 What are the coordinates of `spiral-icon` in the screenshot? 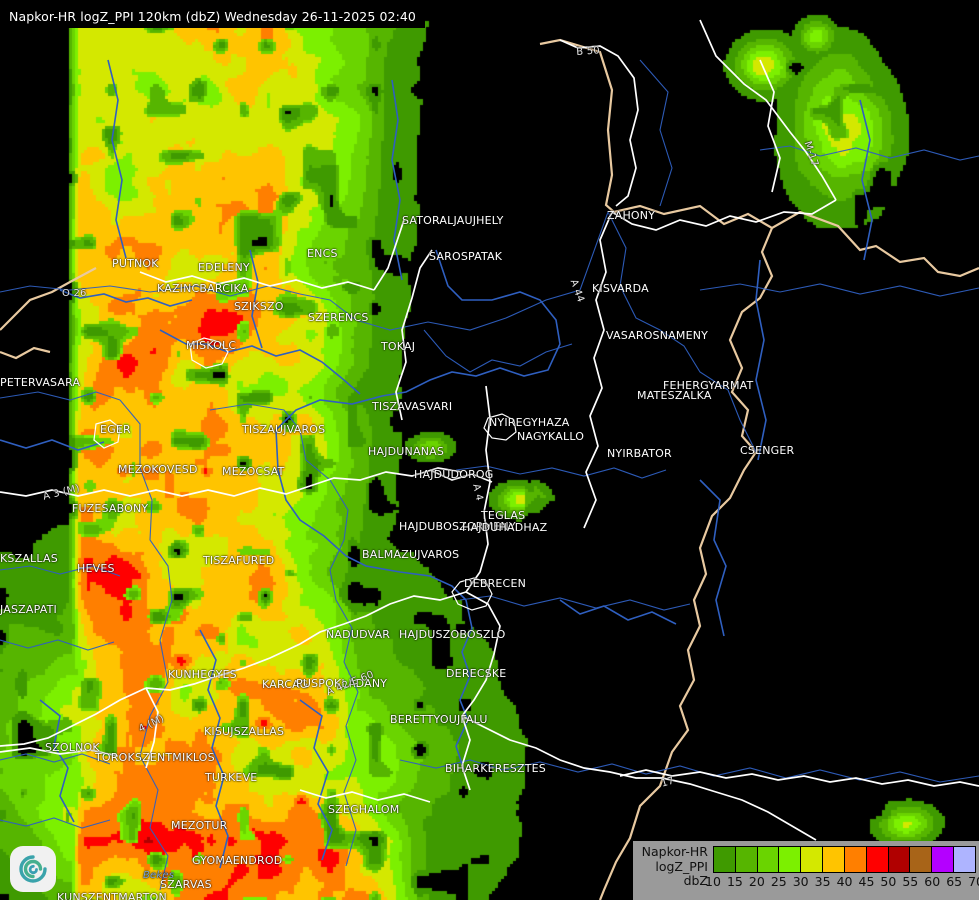 It's located at (33, 869).